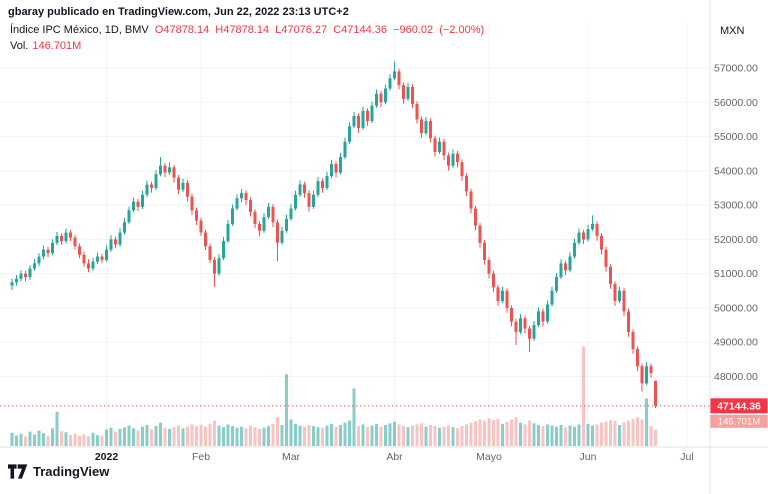  I want to click on svg-text: 47144.36, so click(739, 406).